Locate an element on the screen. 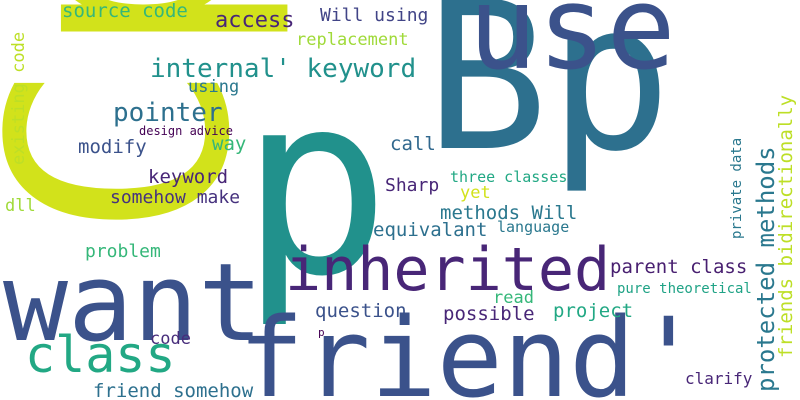 This screenshot has width=800, height=400. word-question: question is located at coordinates (361, 311).